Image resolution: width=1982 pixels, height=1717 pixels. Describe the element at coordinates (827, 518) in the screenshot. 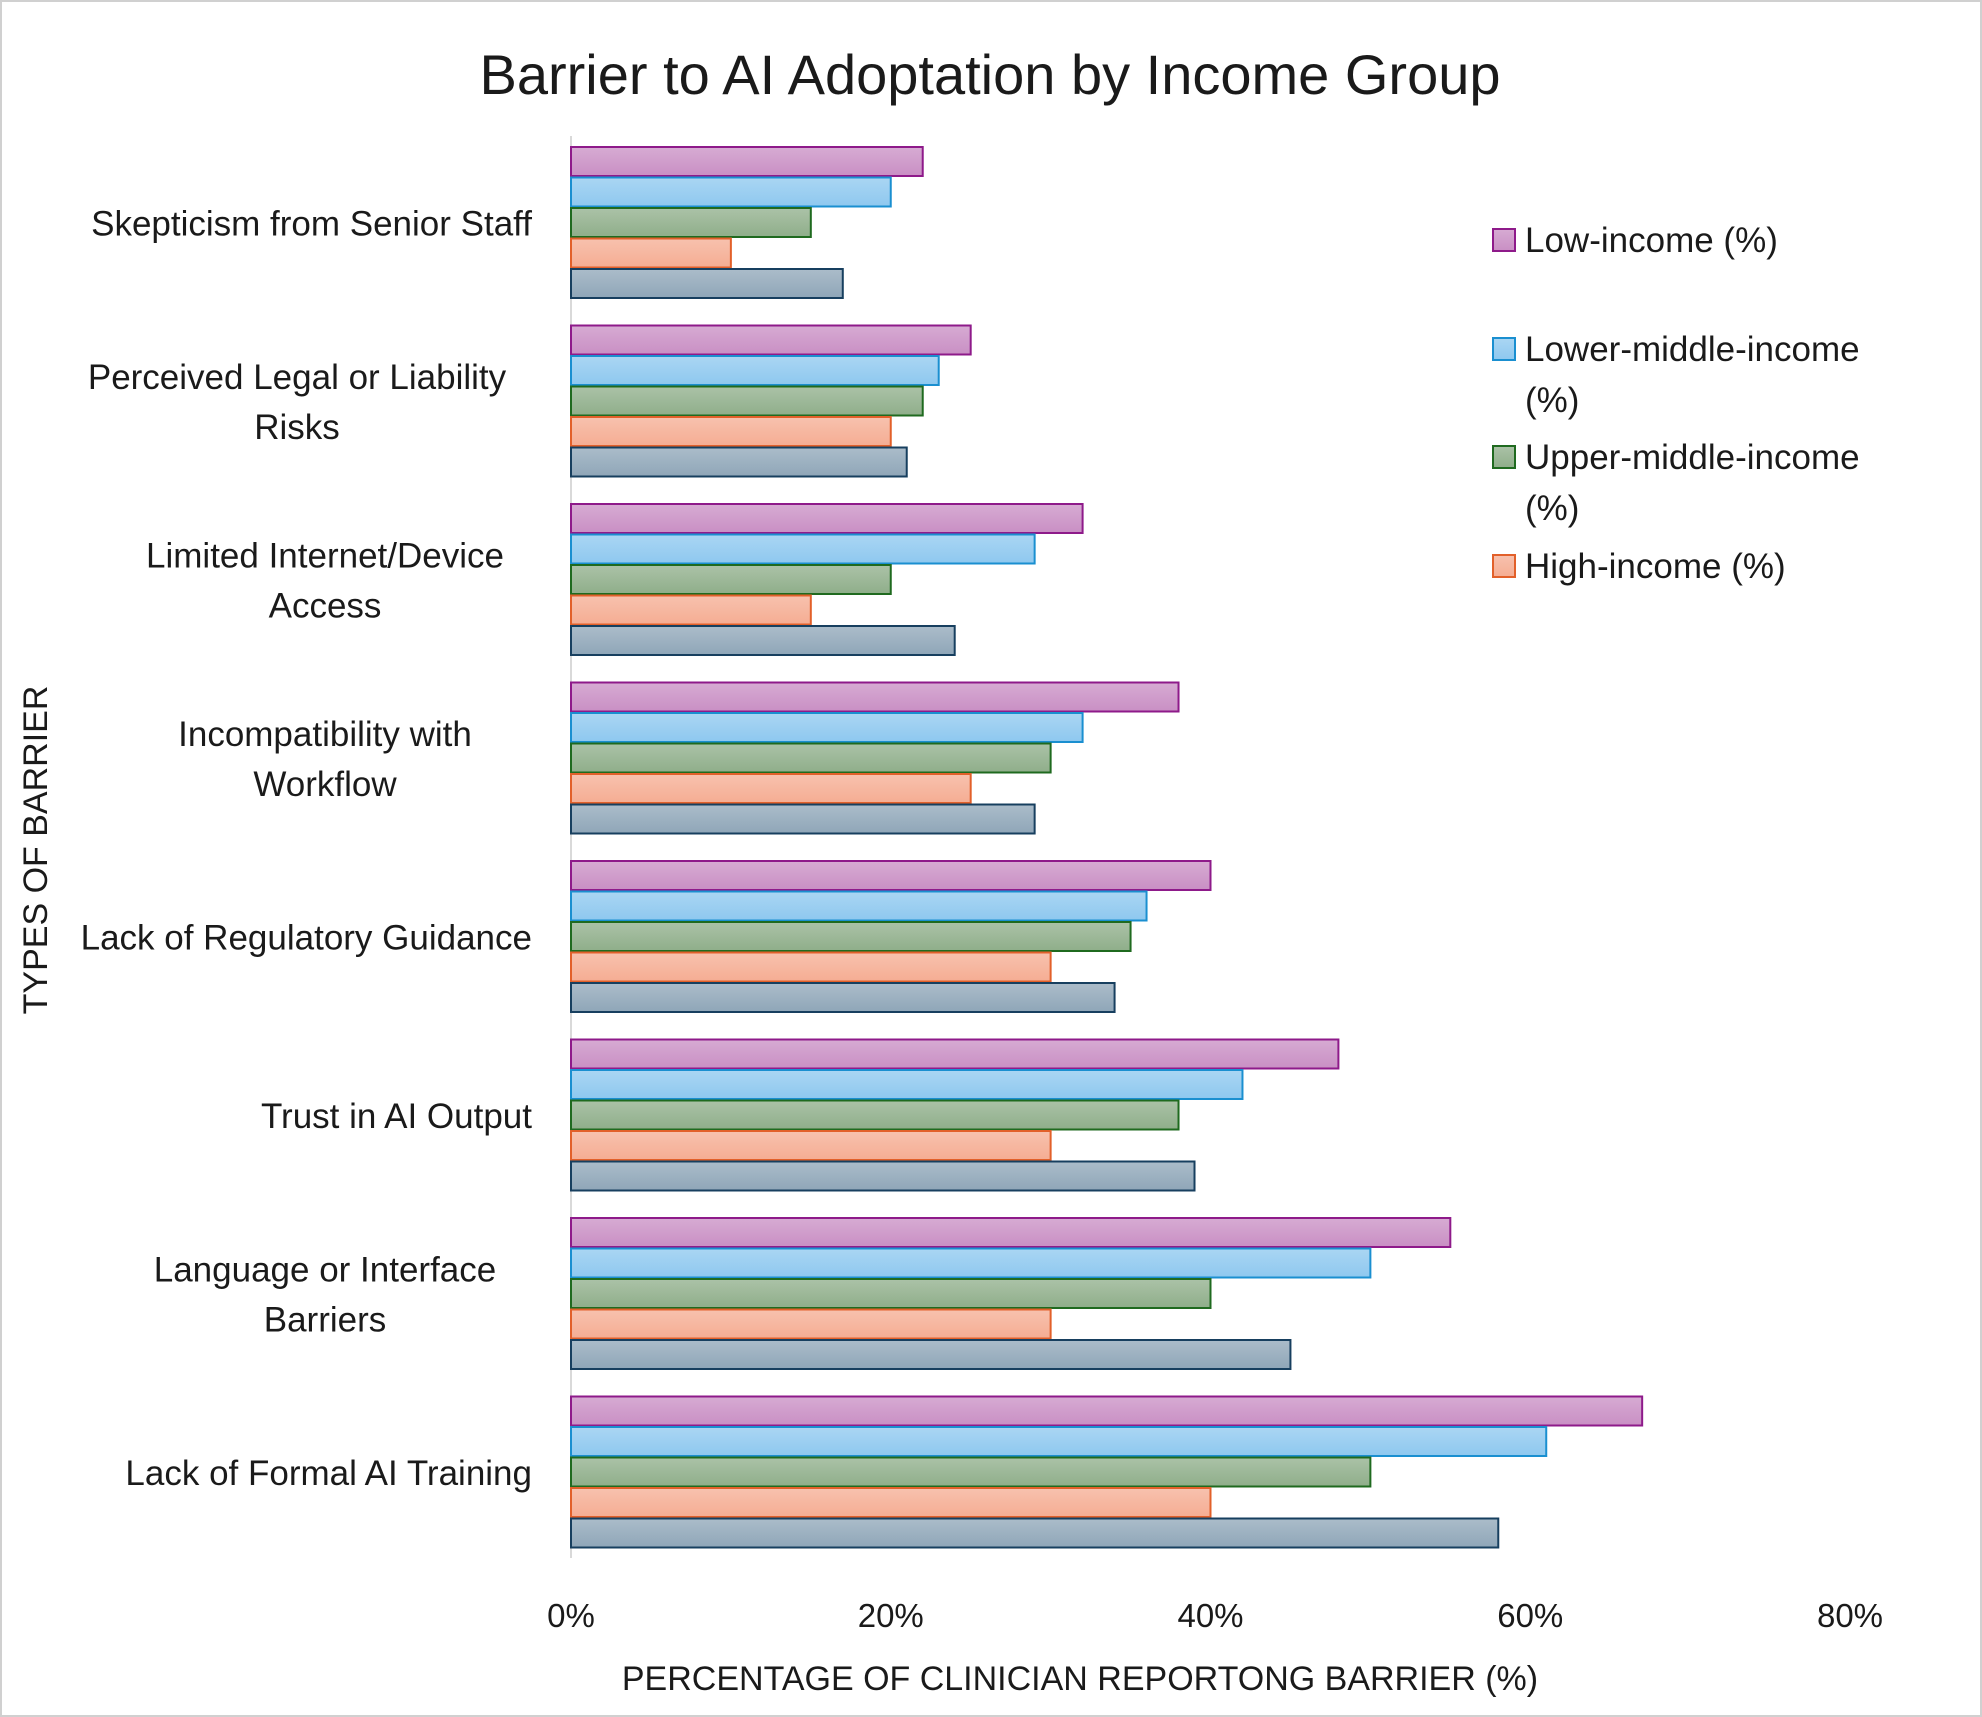

I see `bar-limited-internet-device-access-low-income` at that location.